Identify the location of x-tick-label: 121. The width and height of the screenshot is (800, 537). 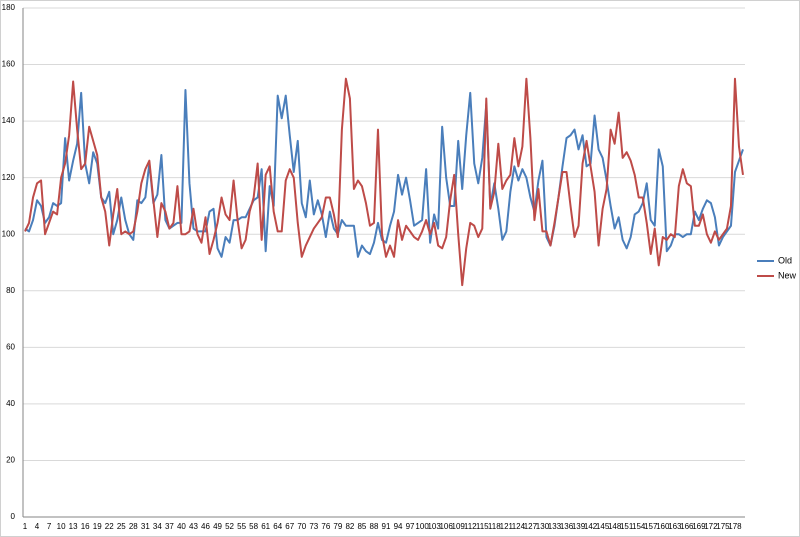
(507, 526).